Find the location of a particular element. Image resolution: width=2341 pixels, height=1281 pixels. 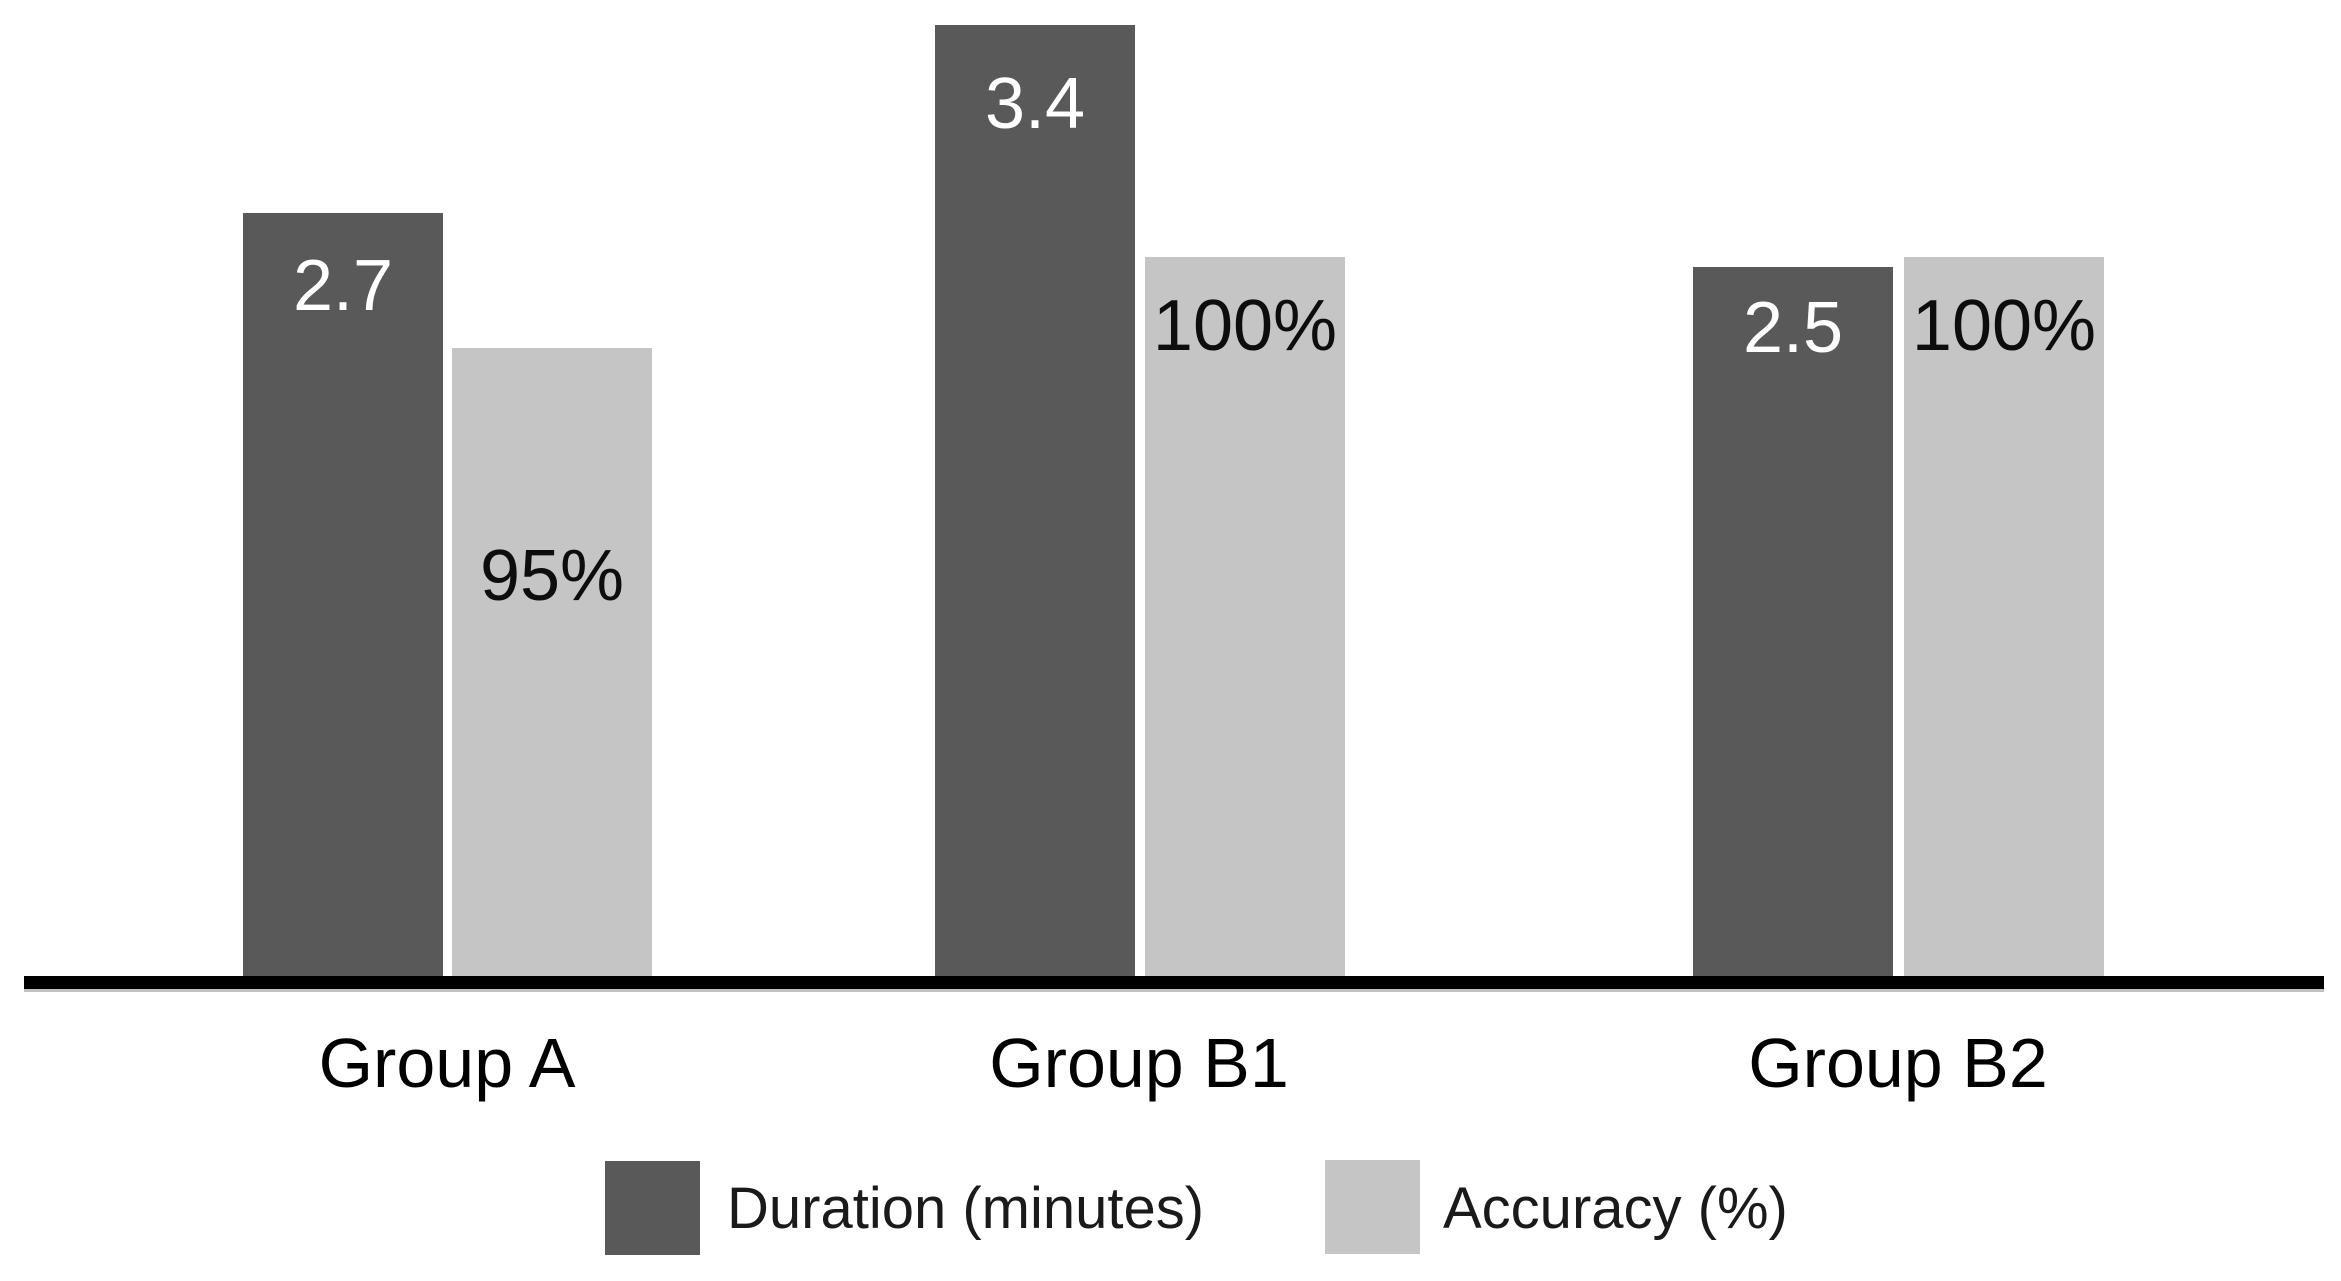

x-axis-line is located at coordinates (1174, 982).